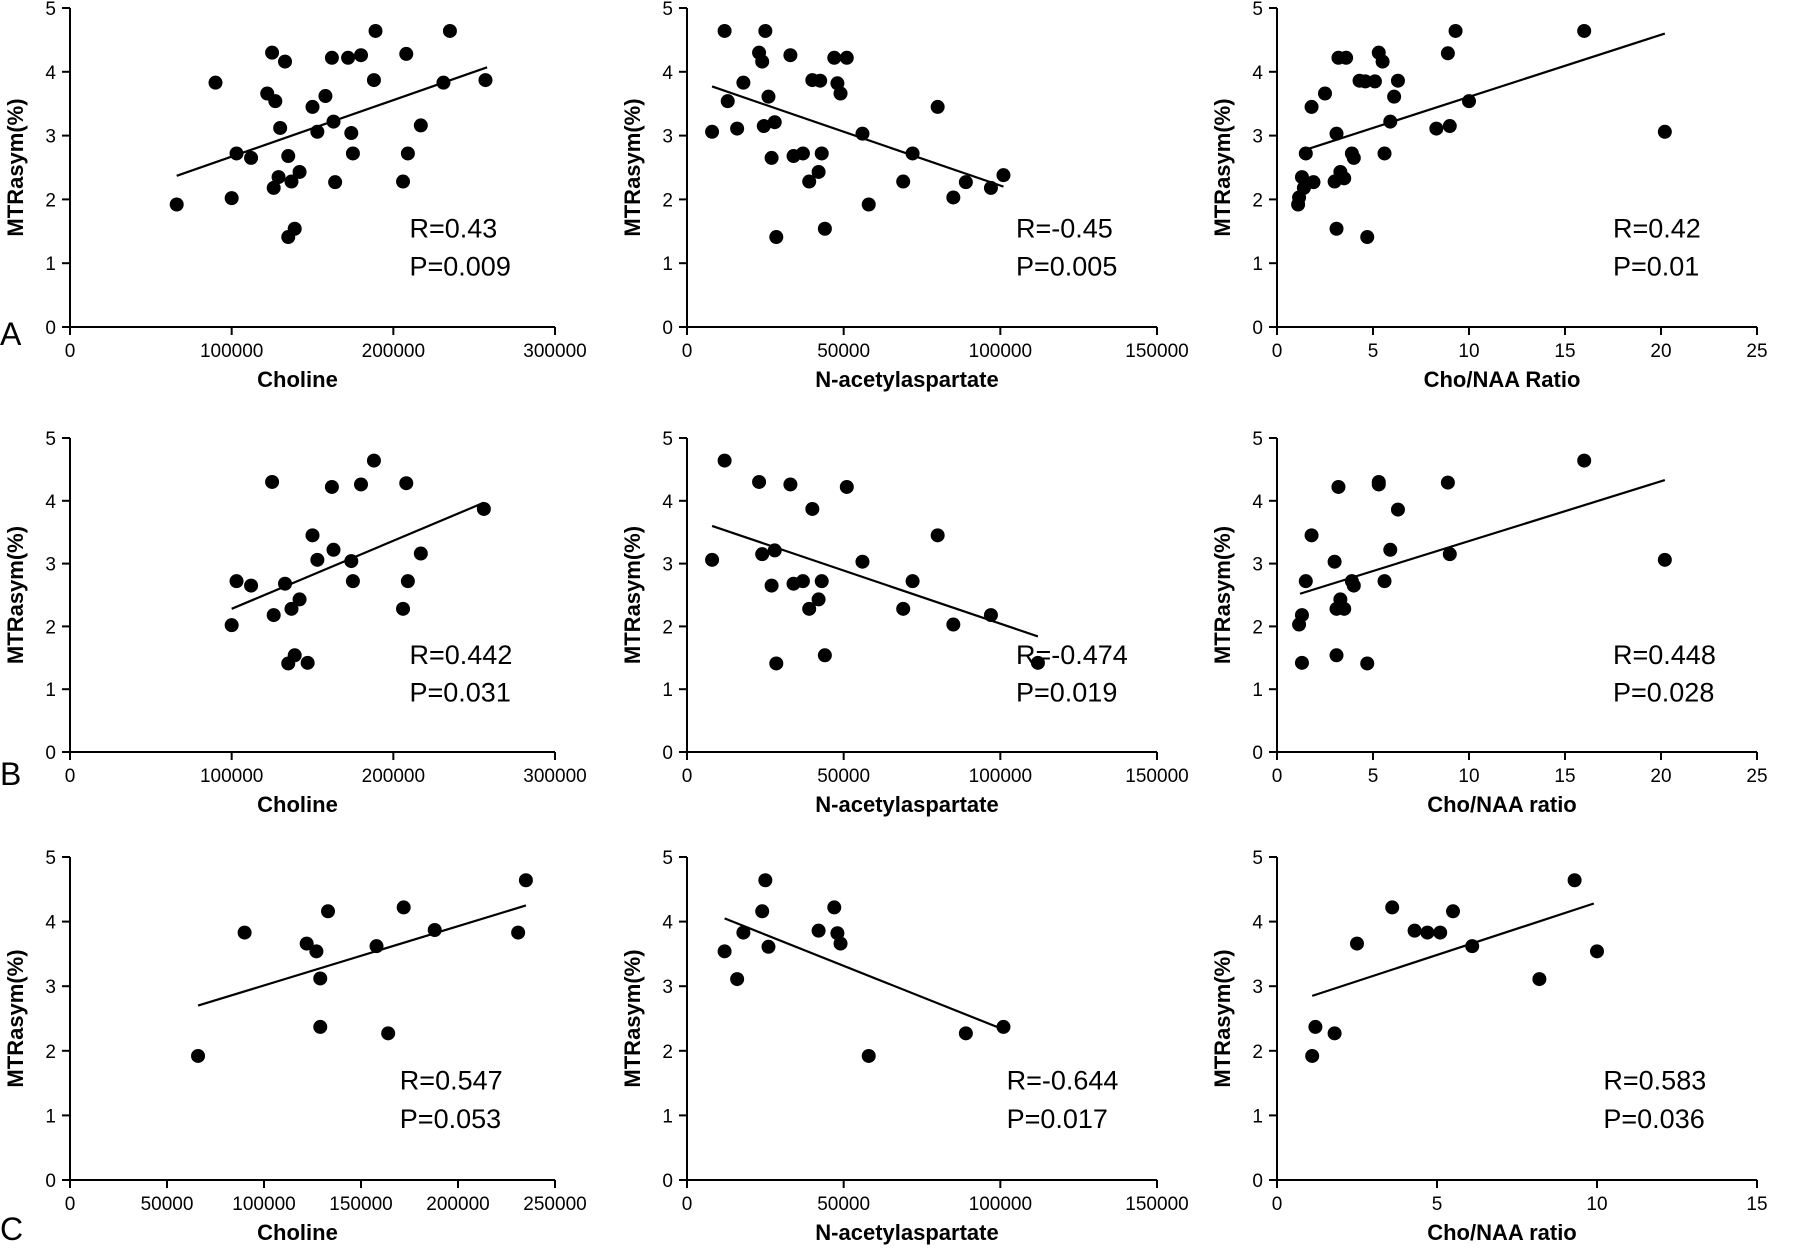 This screenshot has width=1800, height=1251. I want to click on r-value-text: R=0.547, so click(451, 1081).